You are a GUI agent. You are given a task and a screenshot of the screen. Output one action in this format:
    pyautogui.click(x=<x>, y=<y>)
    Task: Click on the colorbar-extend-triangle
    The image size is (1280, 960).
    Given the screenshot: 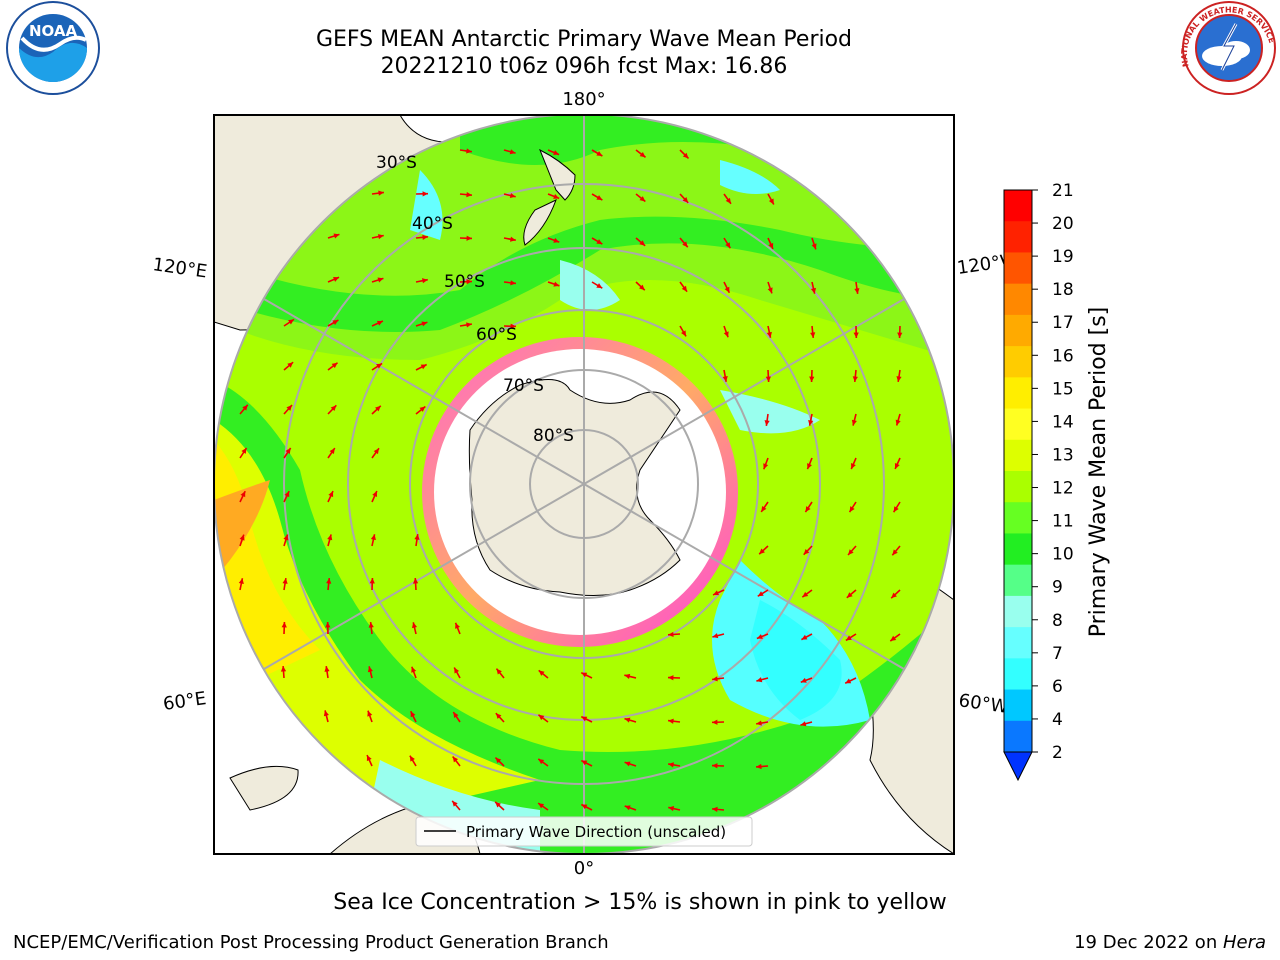 What is the action you would take?
    pyautogui.click(x=1018, y=766)
    